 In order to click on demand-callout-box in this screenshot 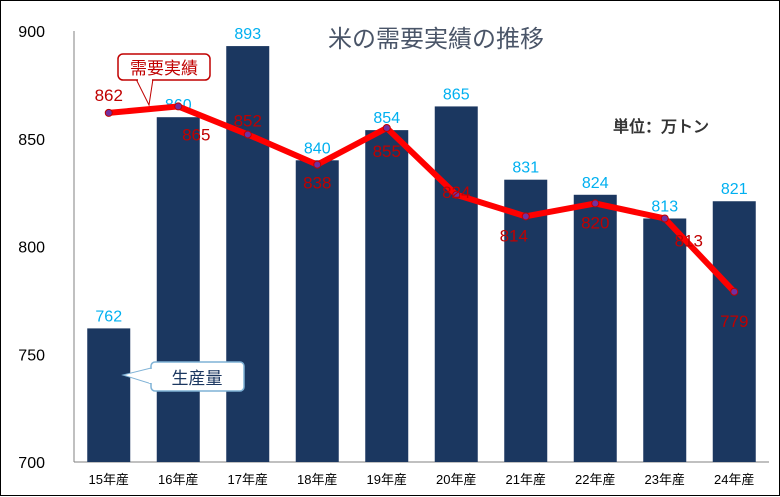, I will do `click(164, 67)`.